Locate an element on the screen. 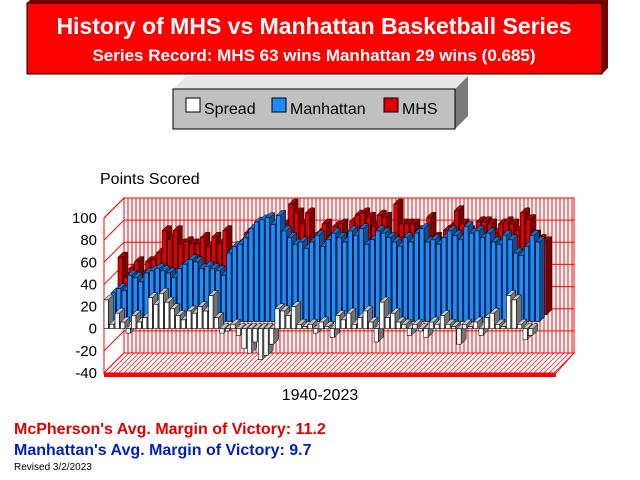 This screenshot has height=480, width=640. x-axis-title: 1940-2023 is located at coordinates (320, 395).